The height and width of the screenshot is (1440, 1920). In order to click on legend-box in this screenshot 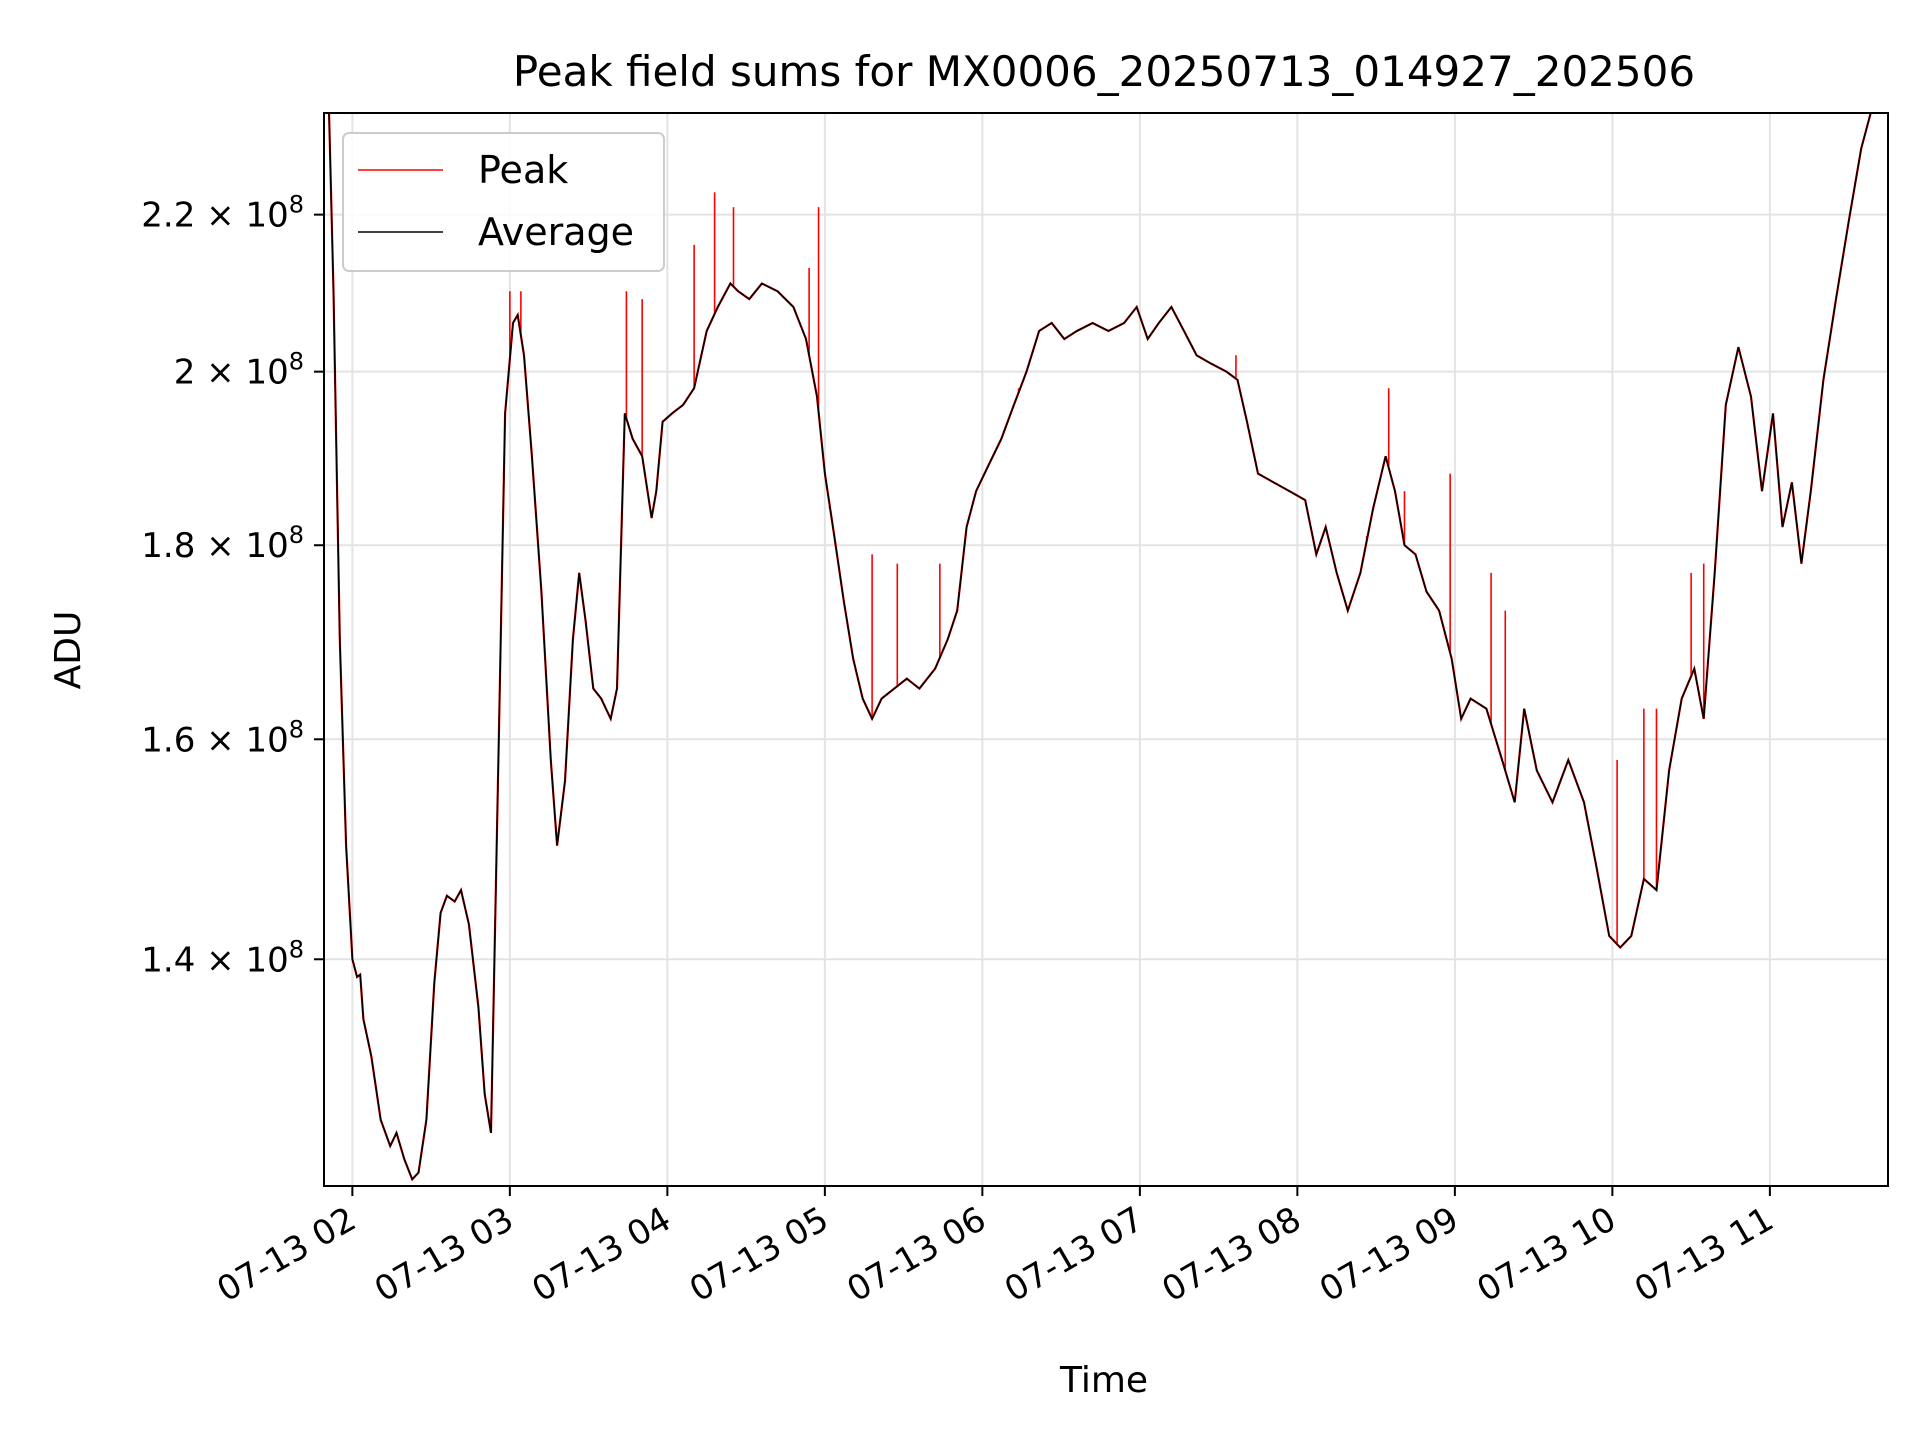, I will do `click(503, 202)`.